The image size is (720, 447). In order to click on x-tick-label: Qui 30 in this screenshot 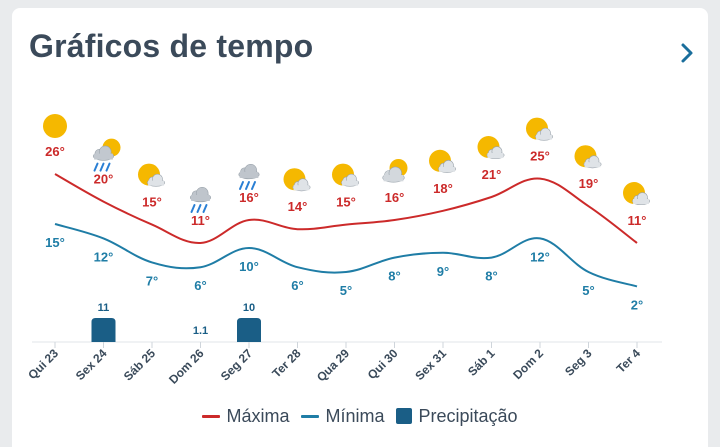, I will do `click(383, 364)`.